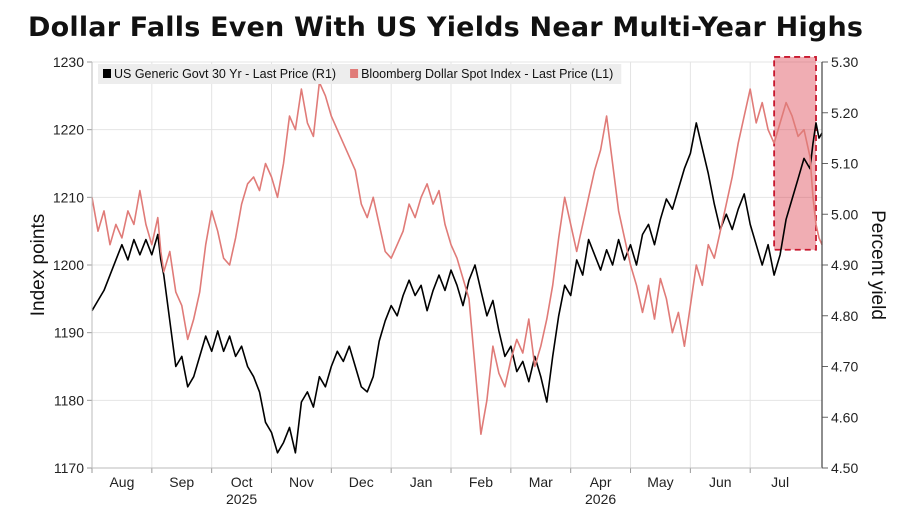  I want to click on legend-background, so click(360, 74).